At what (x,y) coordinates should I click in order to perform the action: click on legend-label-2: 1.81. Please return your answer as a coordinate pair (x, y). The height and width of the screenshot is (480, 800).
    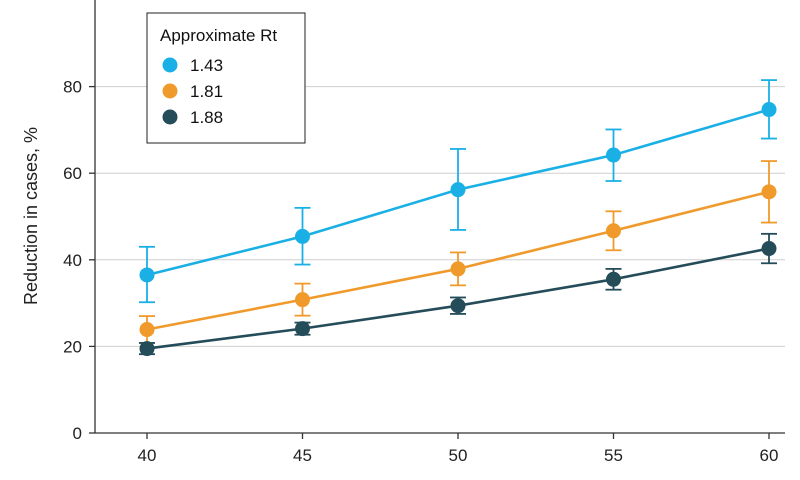
    Looking at the image, I should click on (206, 91).